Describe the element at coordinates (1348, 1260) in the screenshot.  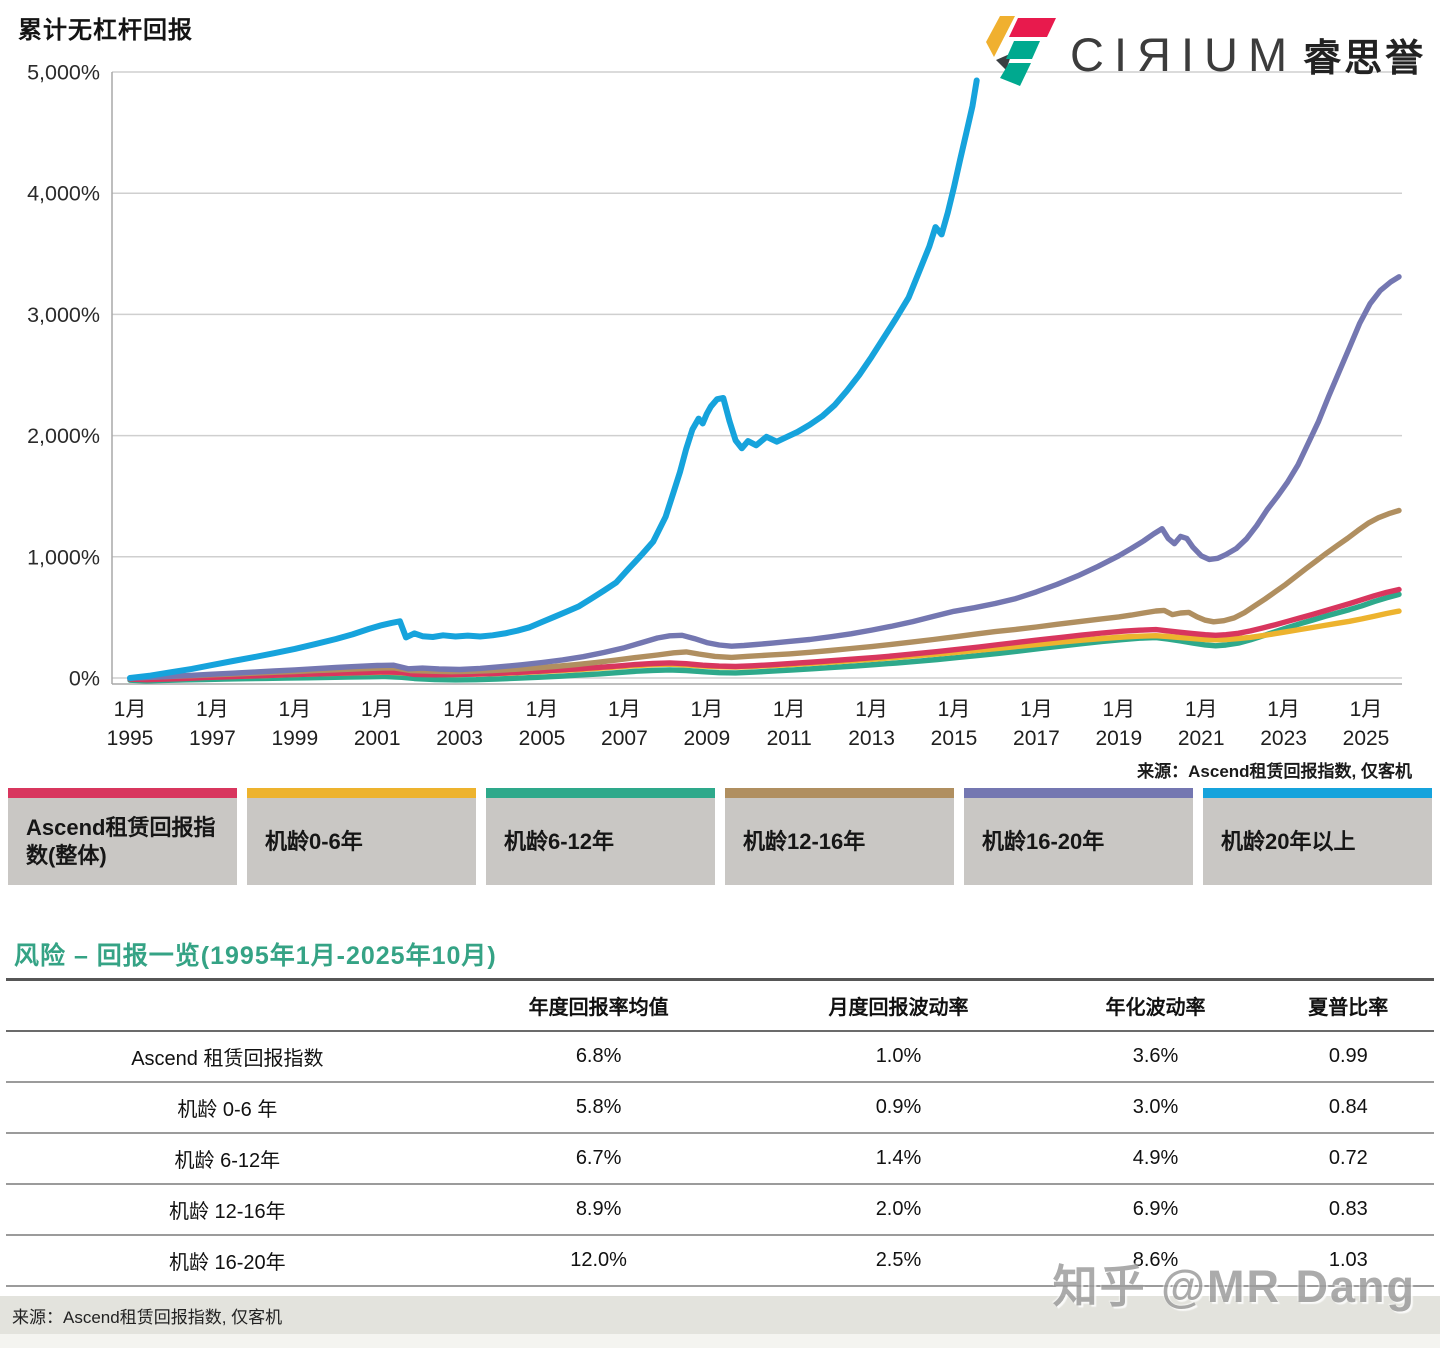
I see `row-value: 1.03` at that location.